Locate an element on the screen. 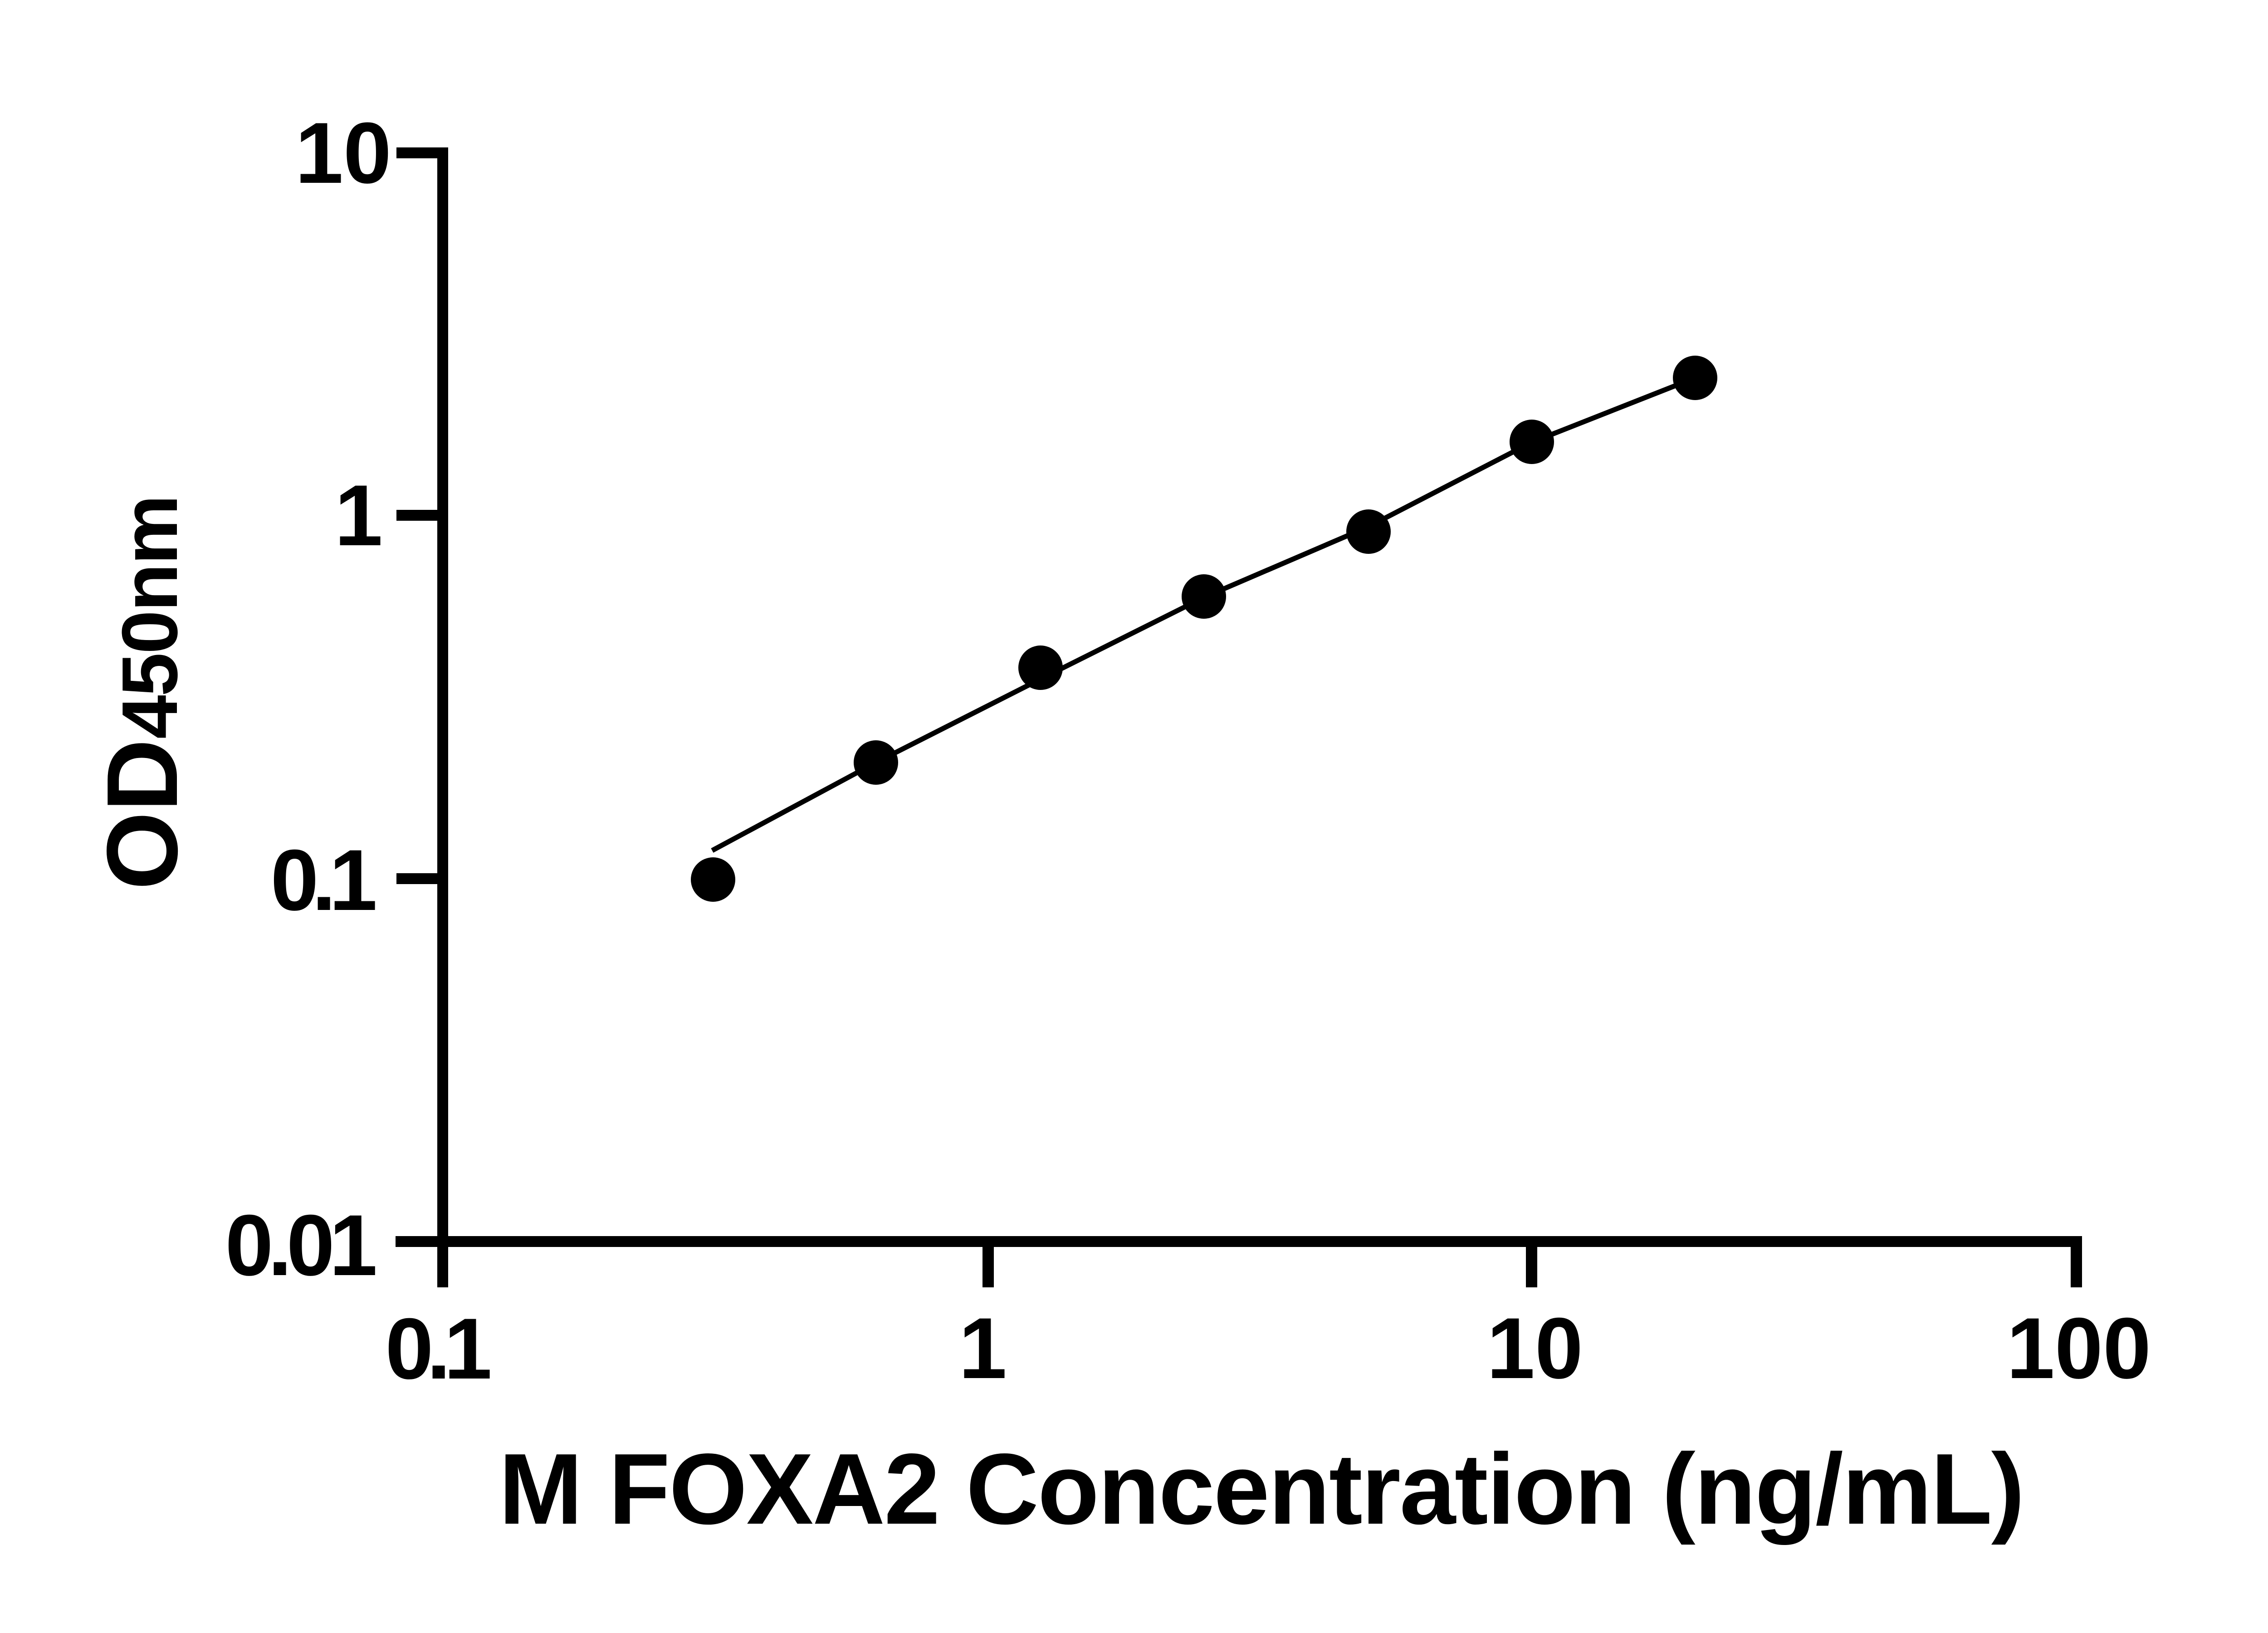 Image resolution: width=2268 pixels, height=1633 pixels. svg-text: 0.01 is located at coordinates (300, 1245).